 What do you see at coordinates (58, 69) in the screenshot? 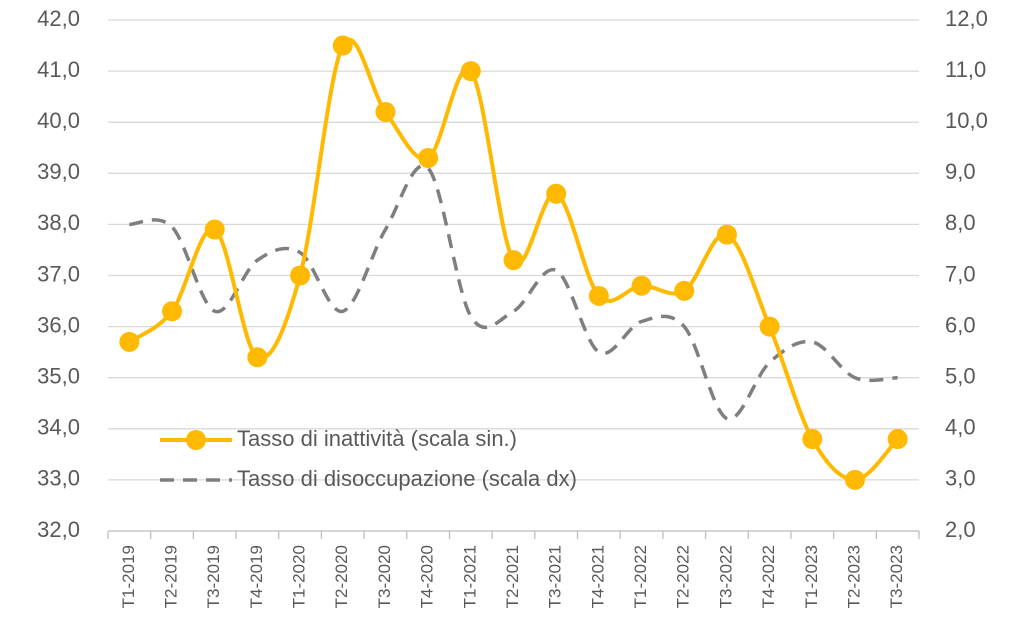
I see `y-tick-label: 41,0` at bounding box center [58, 69].